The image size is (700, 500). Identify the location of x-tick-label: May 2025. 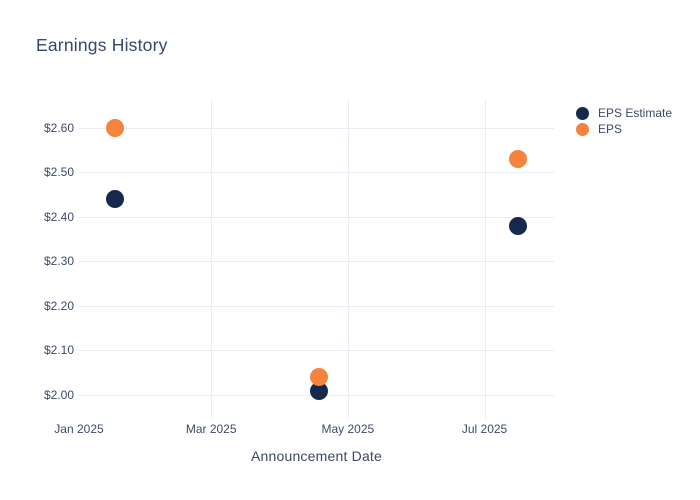
(348, 429).